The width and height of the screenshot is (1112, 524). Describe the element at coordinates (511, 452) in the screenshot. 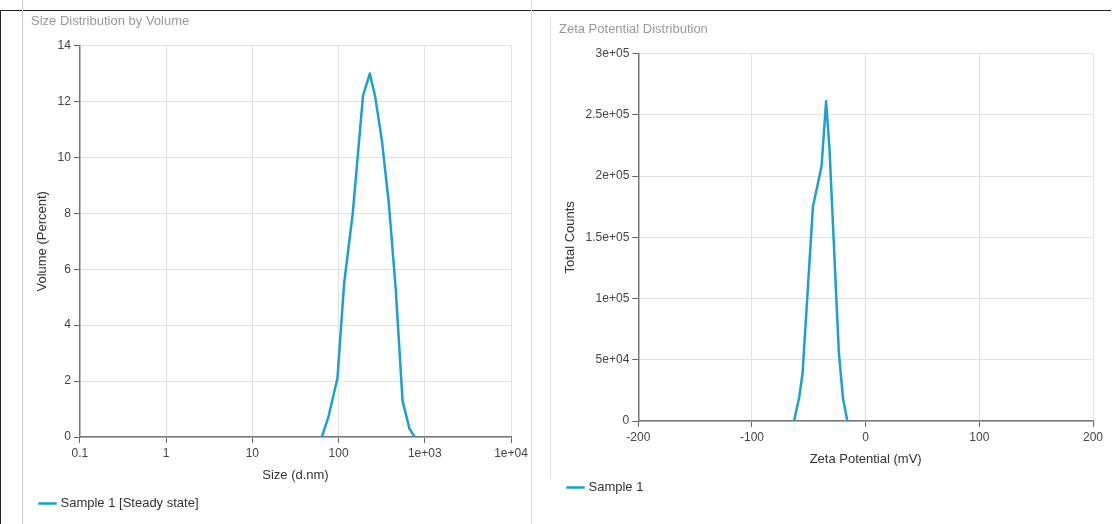

I see `x-tick-label: 1e+04` at that location.